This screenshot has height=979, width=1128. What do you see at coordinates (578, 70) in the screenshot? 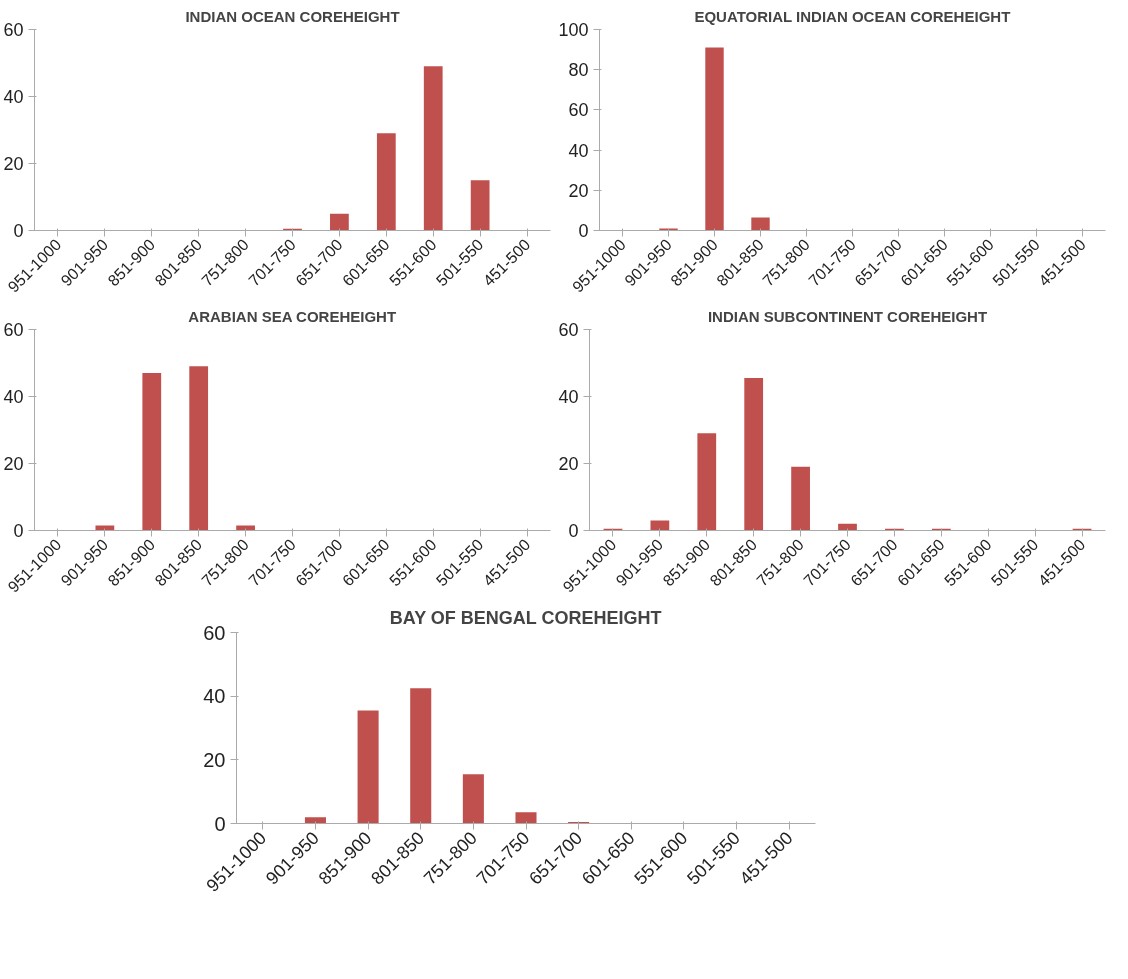
I see `y-tick-label: 80` at bounding box center [578, 70].